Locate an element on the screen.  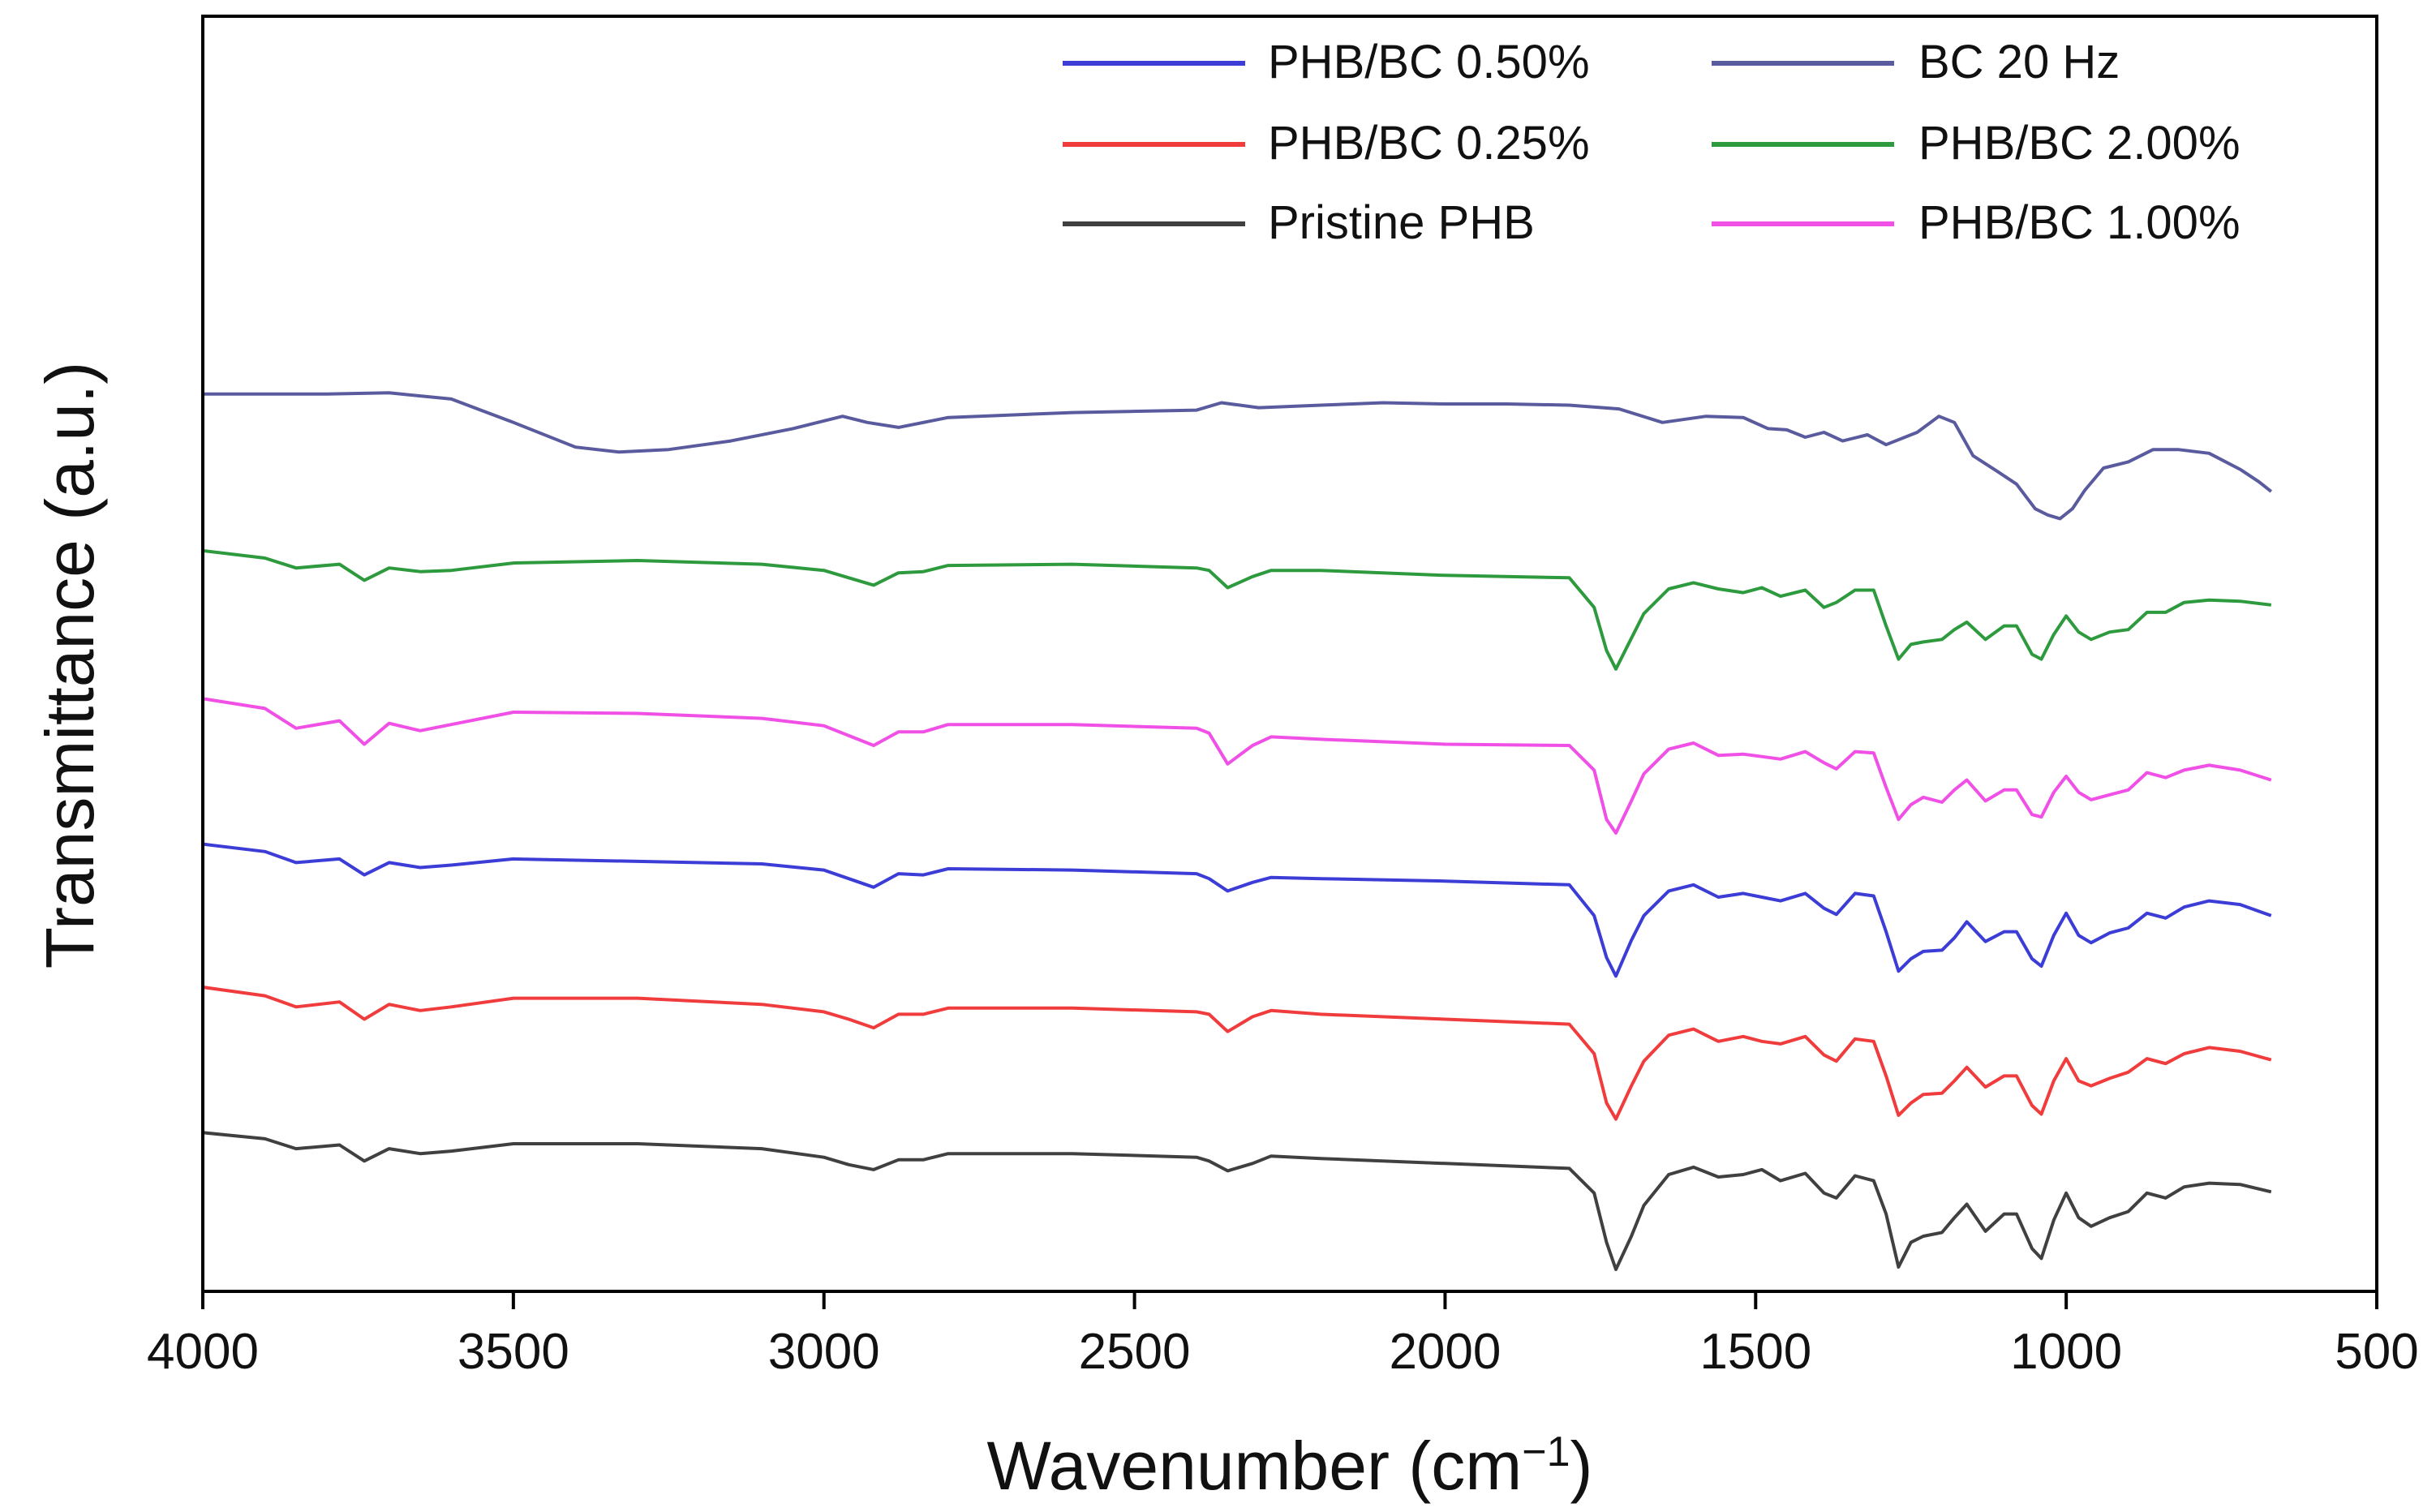
legend-label-phb-bc-1-00: PHB/BC 1.00% is located at coordinates (2079, 222).